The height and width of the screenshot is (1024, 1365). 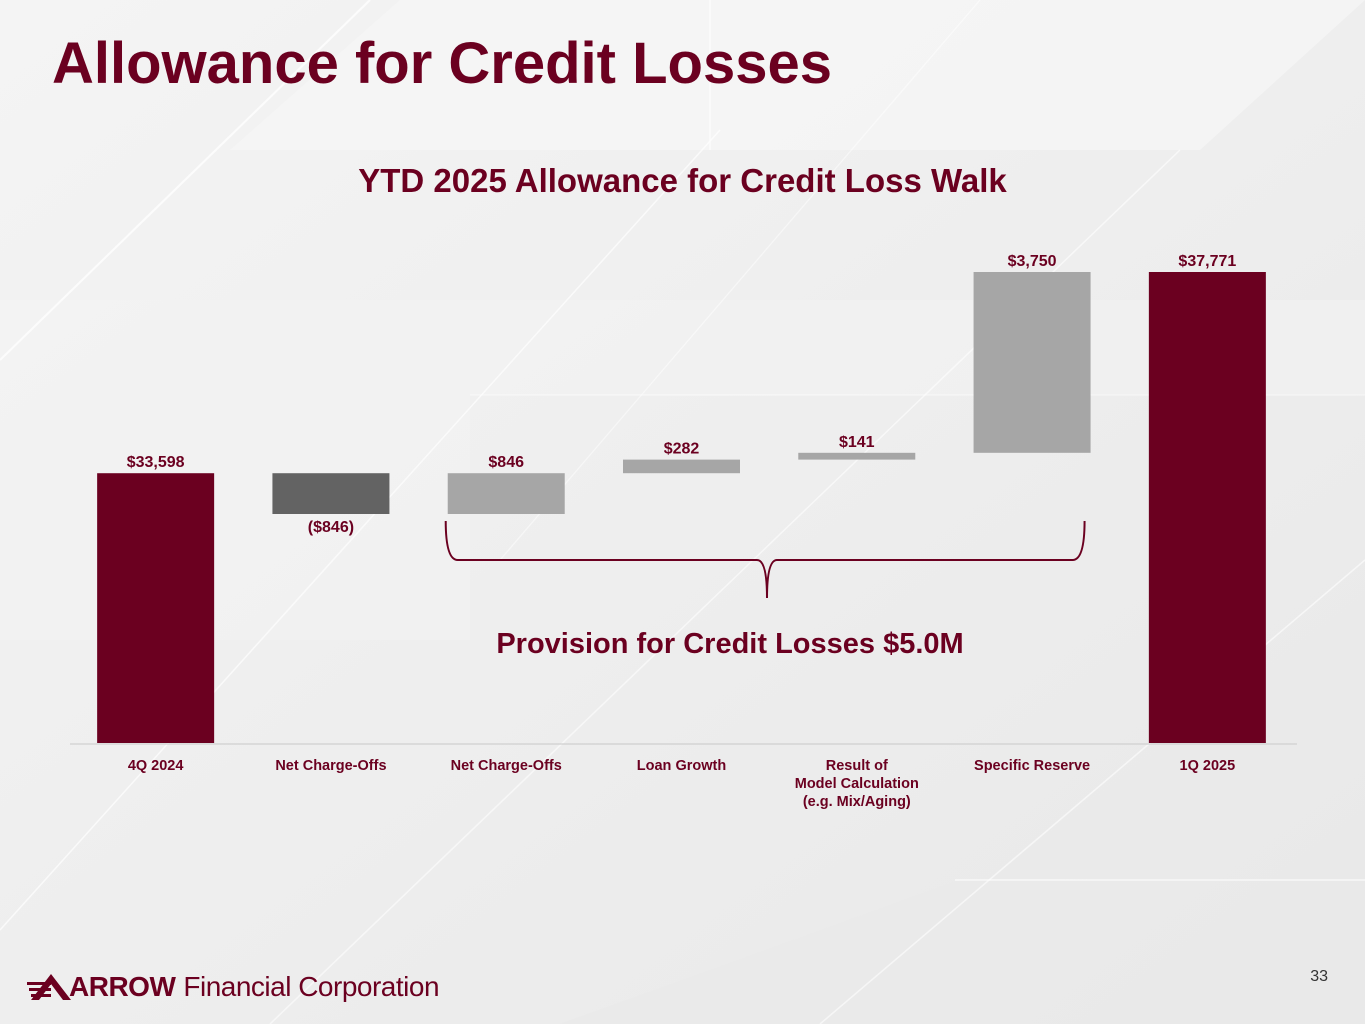 I want to click on data-label-2: ($846), so click(x=331, y=527).